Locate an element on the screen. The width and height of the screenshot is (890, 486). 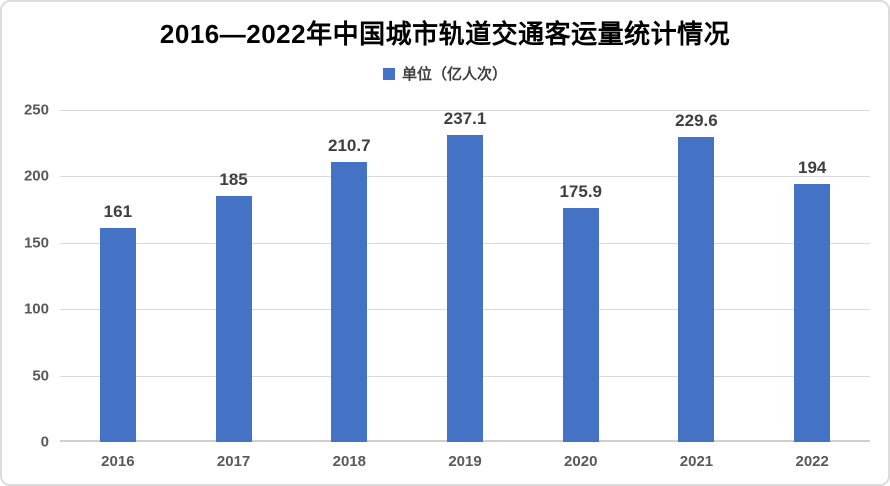
bar-column-2021: 229.6 is located at coordinates (697, 276).